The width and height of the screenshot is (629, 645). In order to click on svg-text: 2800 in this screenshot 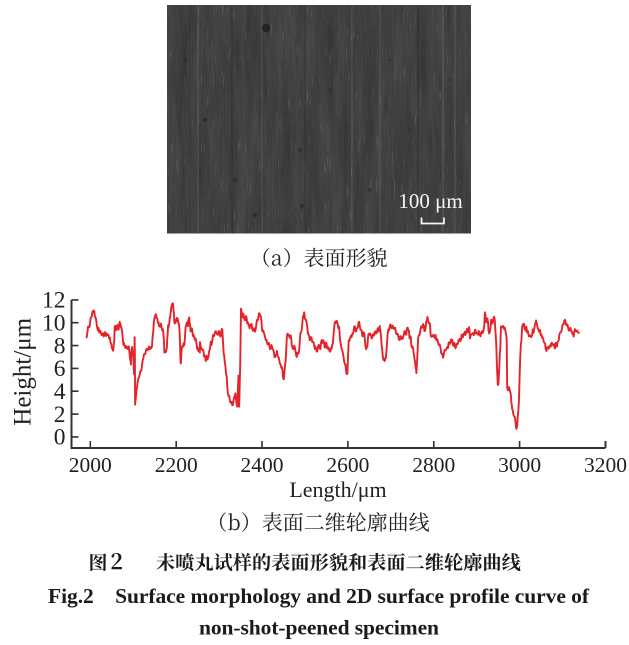, I will do `click(433, 465)`.